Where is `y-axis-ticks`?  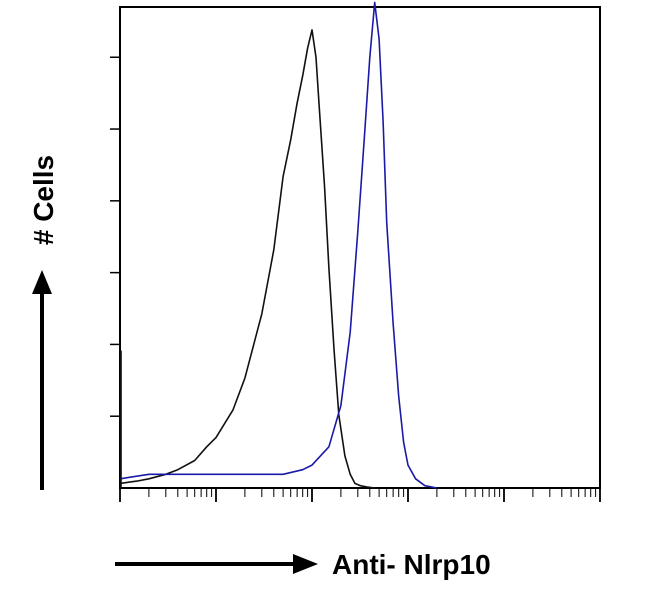 y-axis-ticks is located at coordinates (115, 236).